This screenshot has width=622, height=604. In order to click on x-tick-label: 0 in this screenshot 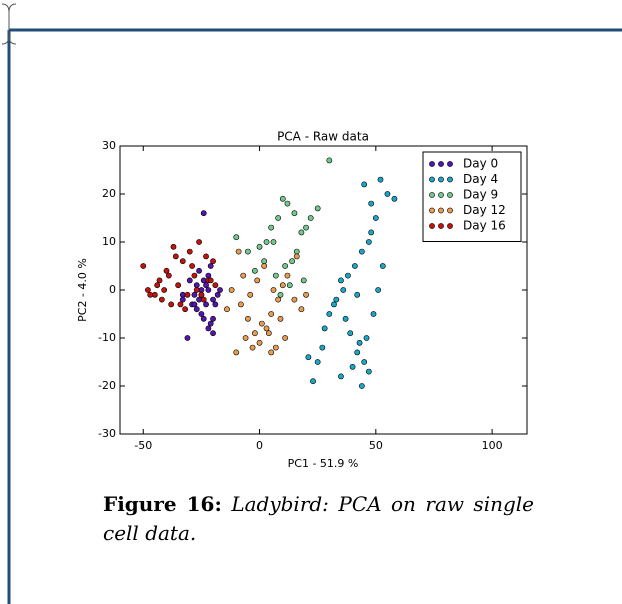, I will do `click(259, 445)`.